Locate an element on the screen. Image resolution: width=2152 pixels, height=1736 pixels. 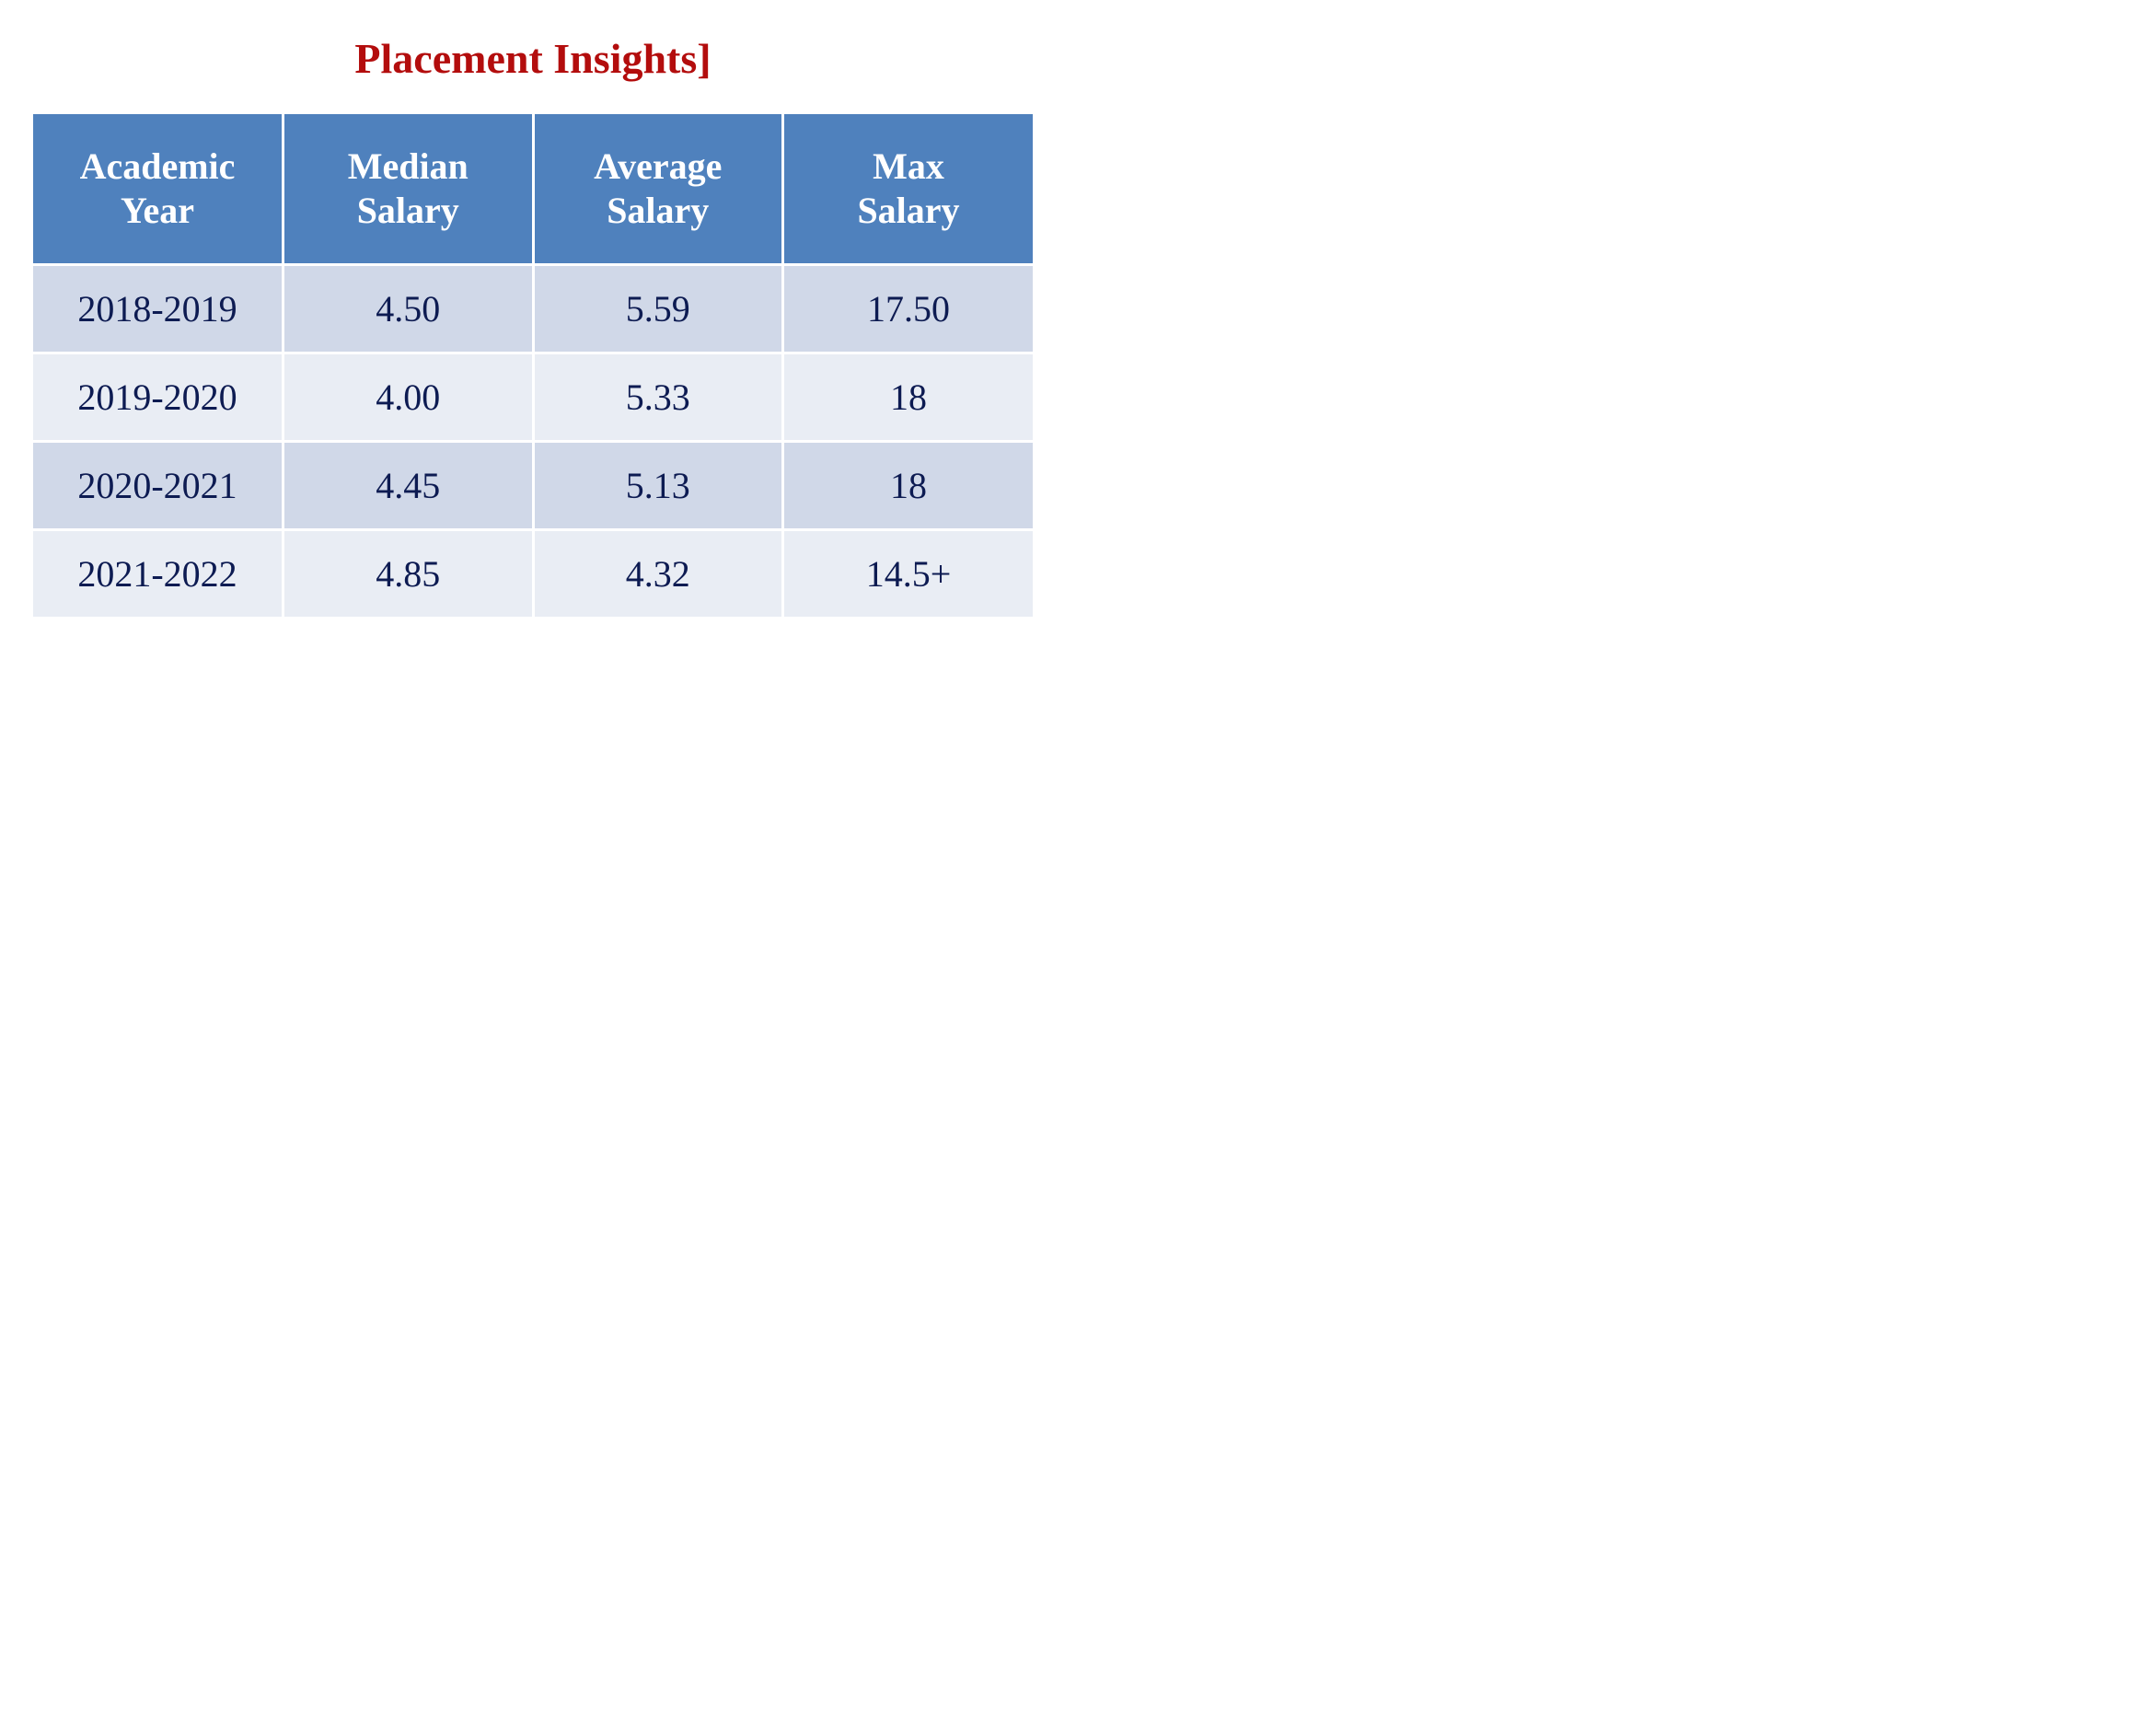
header-average-salary: Average Salary is located at coordinates (657, 190).